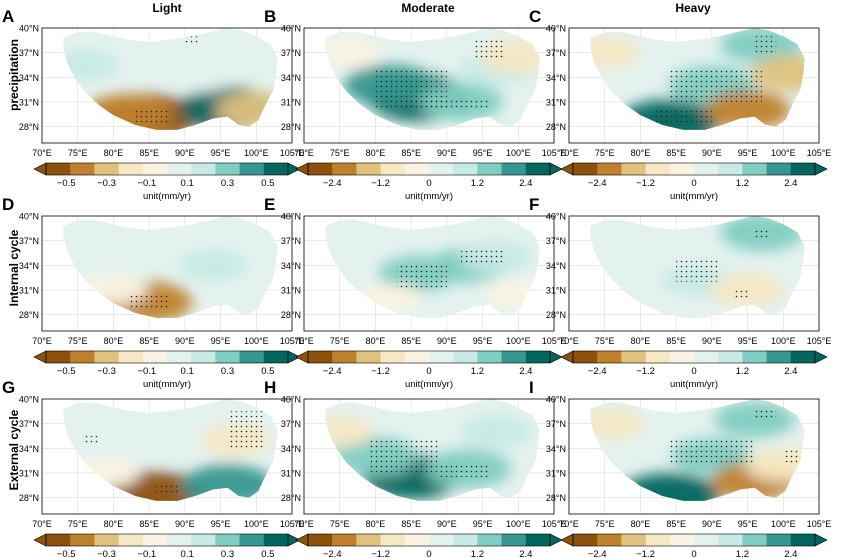 The height and width of the screenshot is (558, 858). I want to click on colorbar-unit-label: unit(mm/yr), so click(429, 384).